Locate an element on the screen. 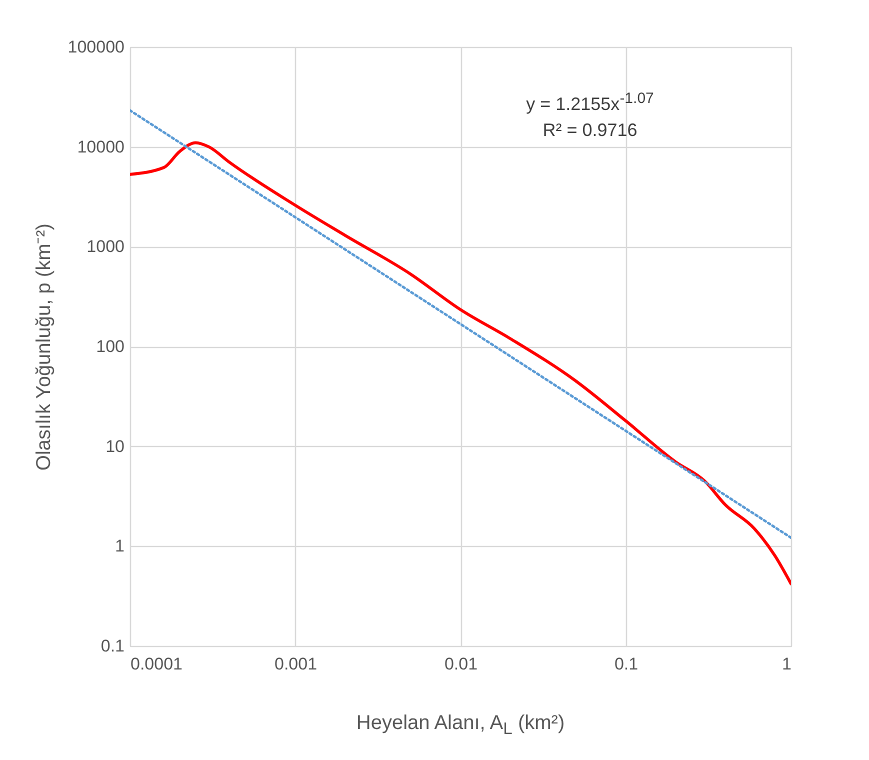  x-tick-label: 1 is located at coordinates (787, 664).